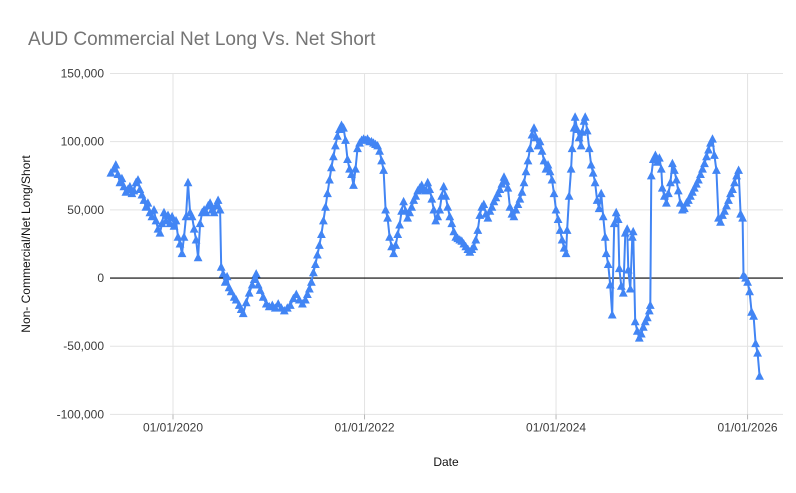 The width and height of the screenshot is (796, 493). What do you see at coordinates (556, 427) in the screenshot?
I see `x-tick-label: 01/01/2024` at bounding box center [556, 427].